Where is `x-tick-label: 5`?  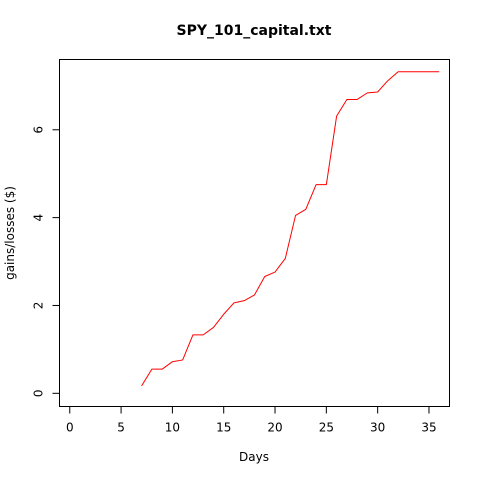
x-tick-label: 5 is located at coordinates (121, 428).